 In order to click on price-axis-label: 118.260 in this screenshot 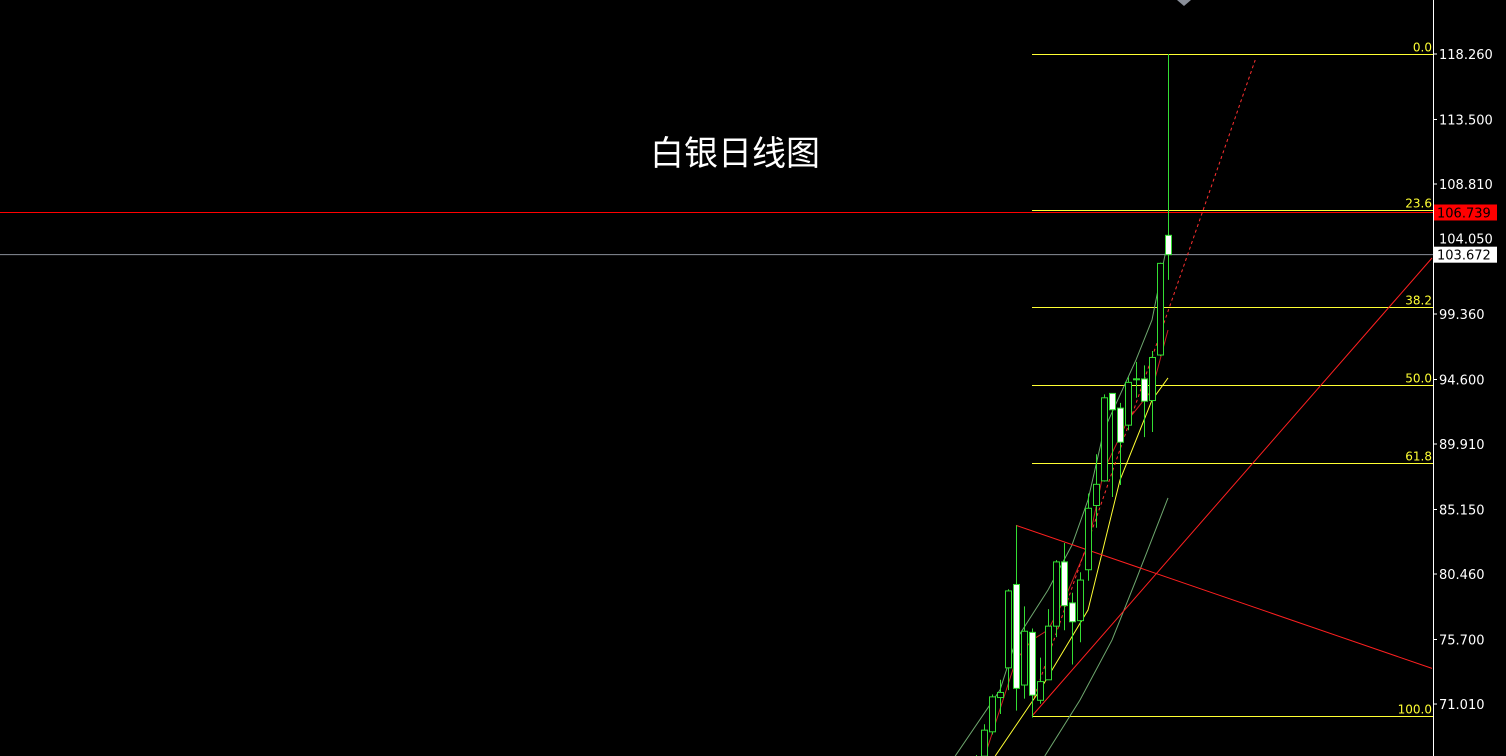, I will do `click(1466, 55)`.